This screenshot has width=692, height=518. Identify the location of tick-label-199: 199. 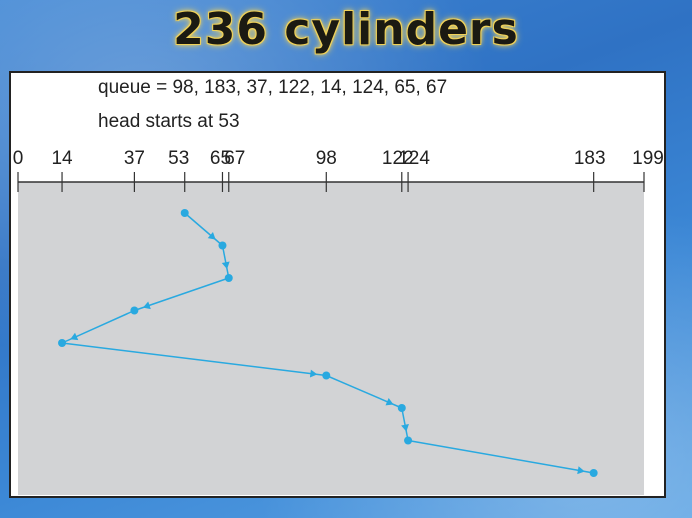
(648, 158).